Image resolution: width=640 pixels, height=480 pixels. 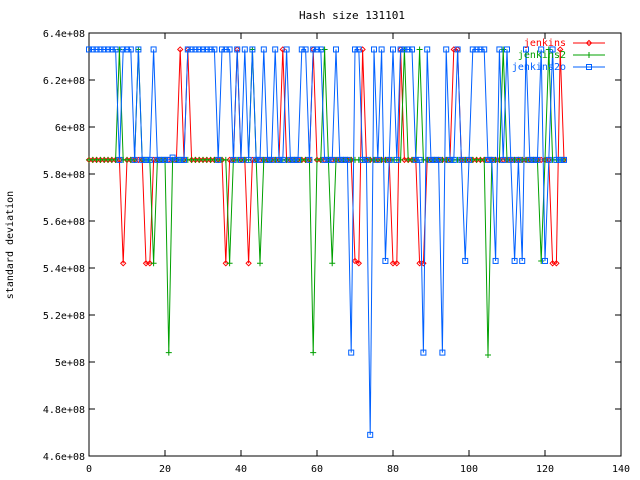 I want to click on legend-marker-jenkins, so click(x=589, y=43).